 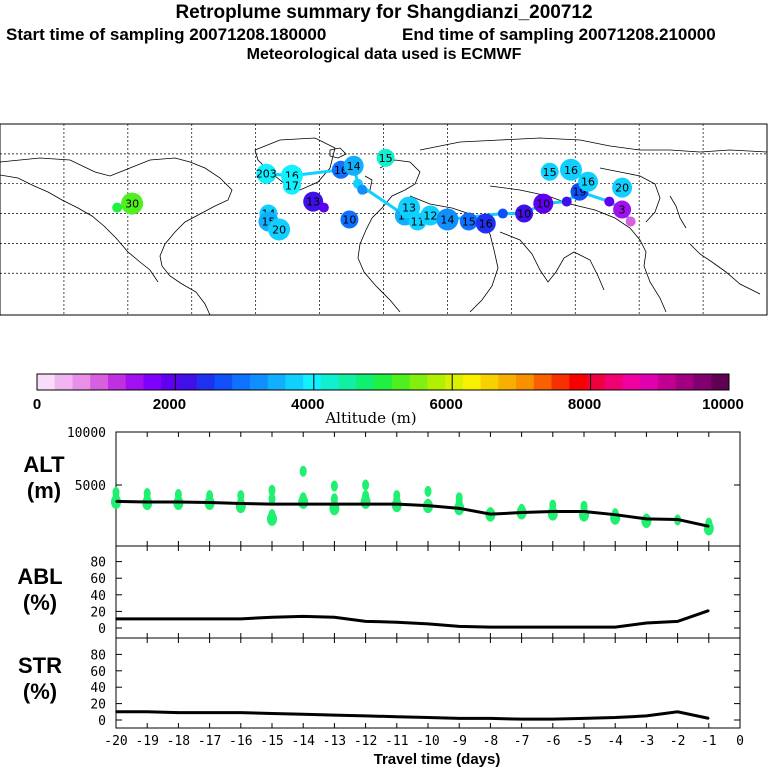 I want to click on y-tick-label: 5000, so click(x=90, y=486).